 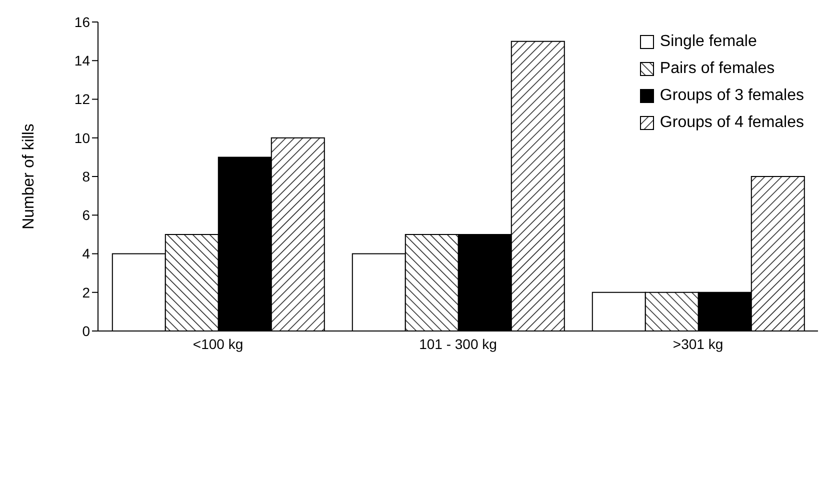 What do you see at coordinates (86, 292) in the screenshot?
I see `y-tick-label: 2` at bounding box center [86, 292].